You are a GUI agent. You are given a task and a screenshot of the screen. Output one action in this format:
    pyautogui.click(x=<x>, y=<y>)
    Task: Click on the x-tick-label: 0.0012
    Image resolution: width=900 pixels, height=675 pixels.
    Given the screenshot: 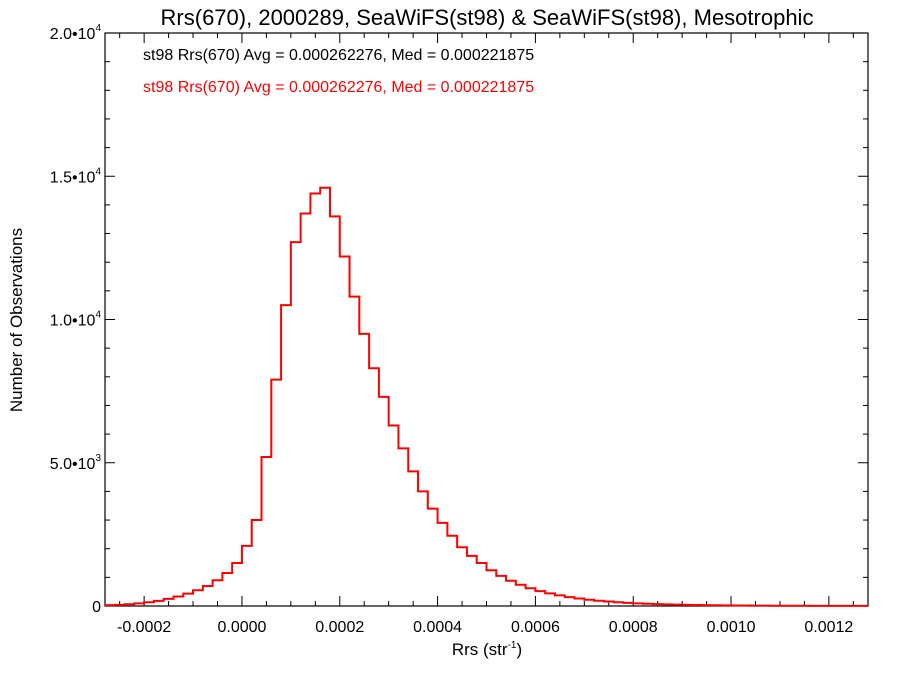 What is the action you would take?
    pyautogui.click(x=828, y=627)
    